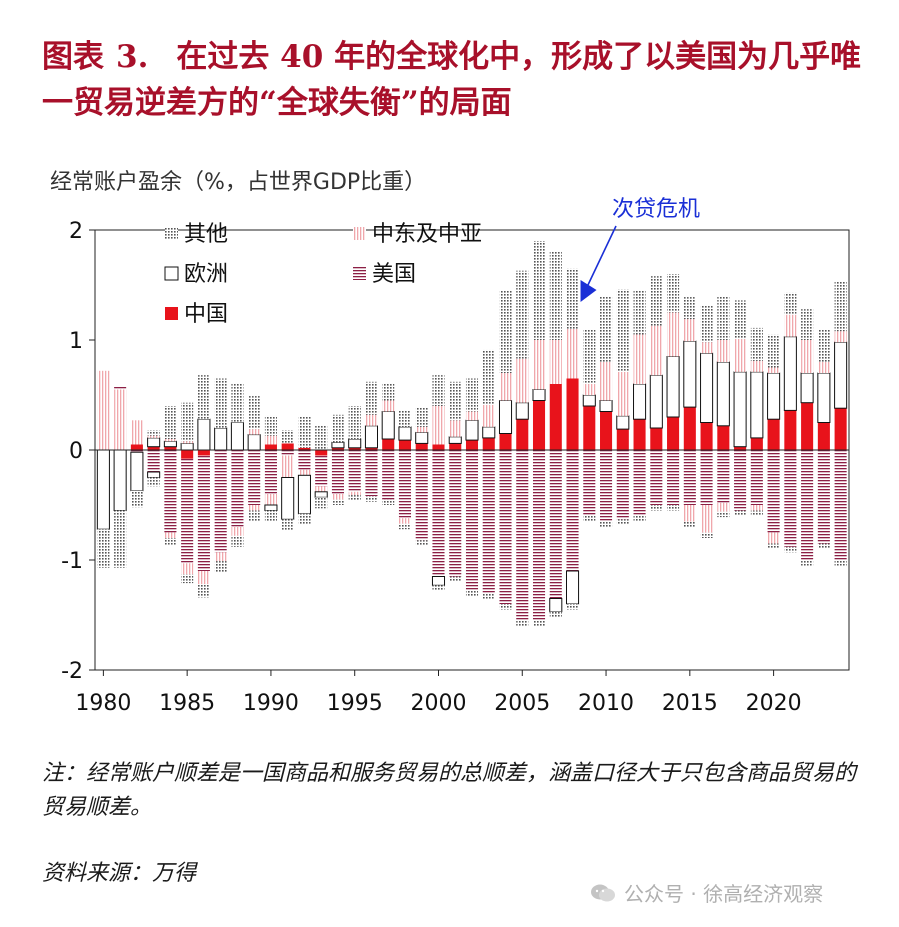  Describe the element at coordinates (706, 892) in the screenshot. I see `watermark: 公众号 · 徐高经济观察` at that location.